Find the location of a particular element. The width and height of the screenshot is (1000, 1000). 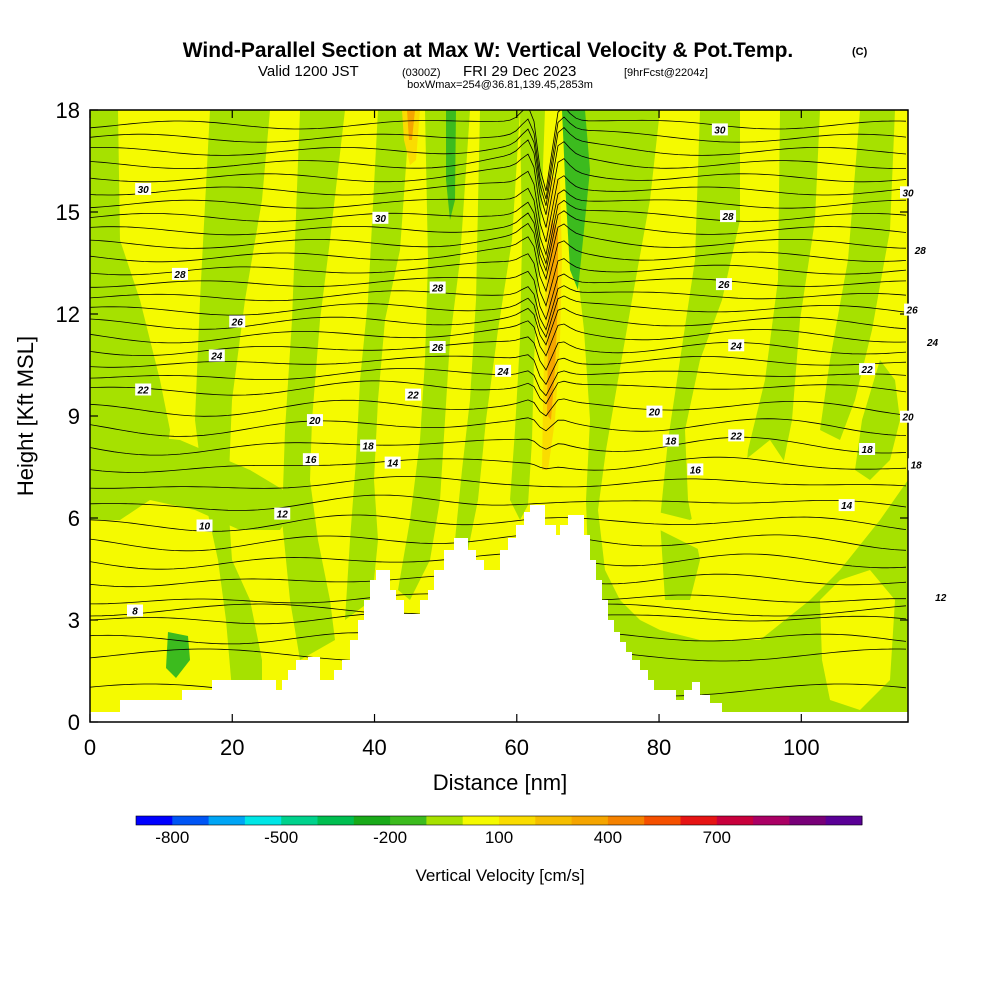

vv-yellow-island-far is located at coordinates (857, 640).